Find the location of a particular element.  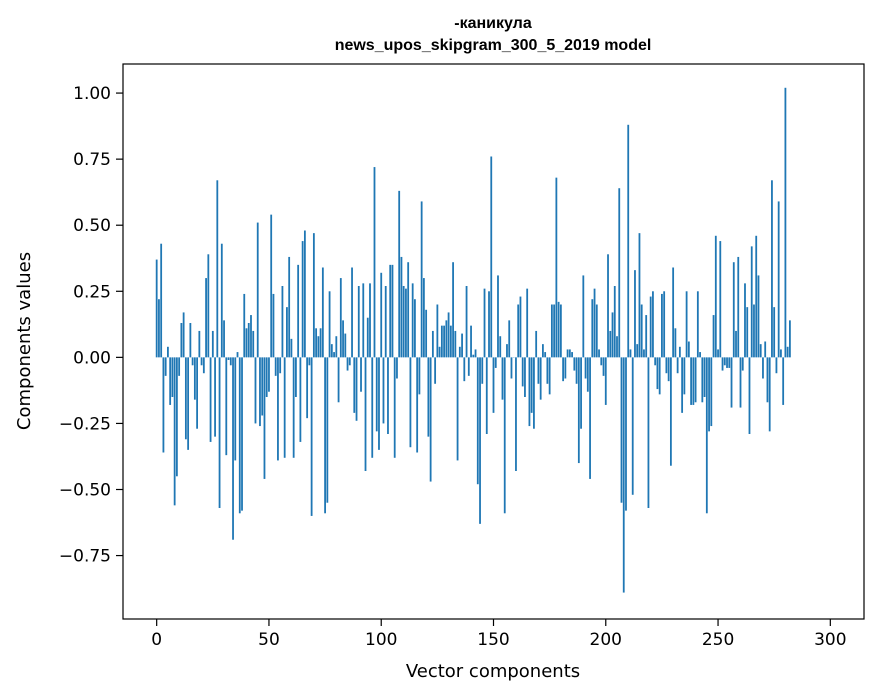

y-axis: −0.75 −0.50 −0.25 0.00 0.25 0.50 0.75 1.00 is located at coordinates (91, 325).